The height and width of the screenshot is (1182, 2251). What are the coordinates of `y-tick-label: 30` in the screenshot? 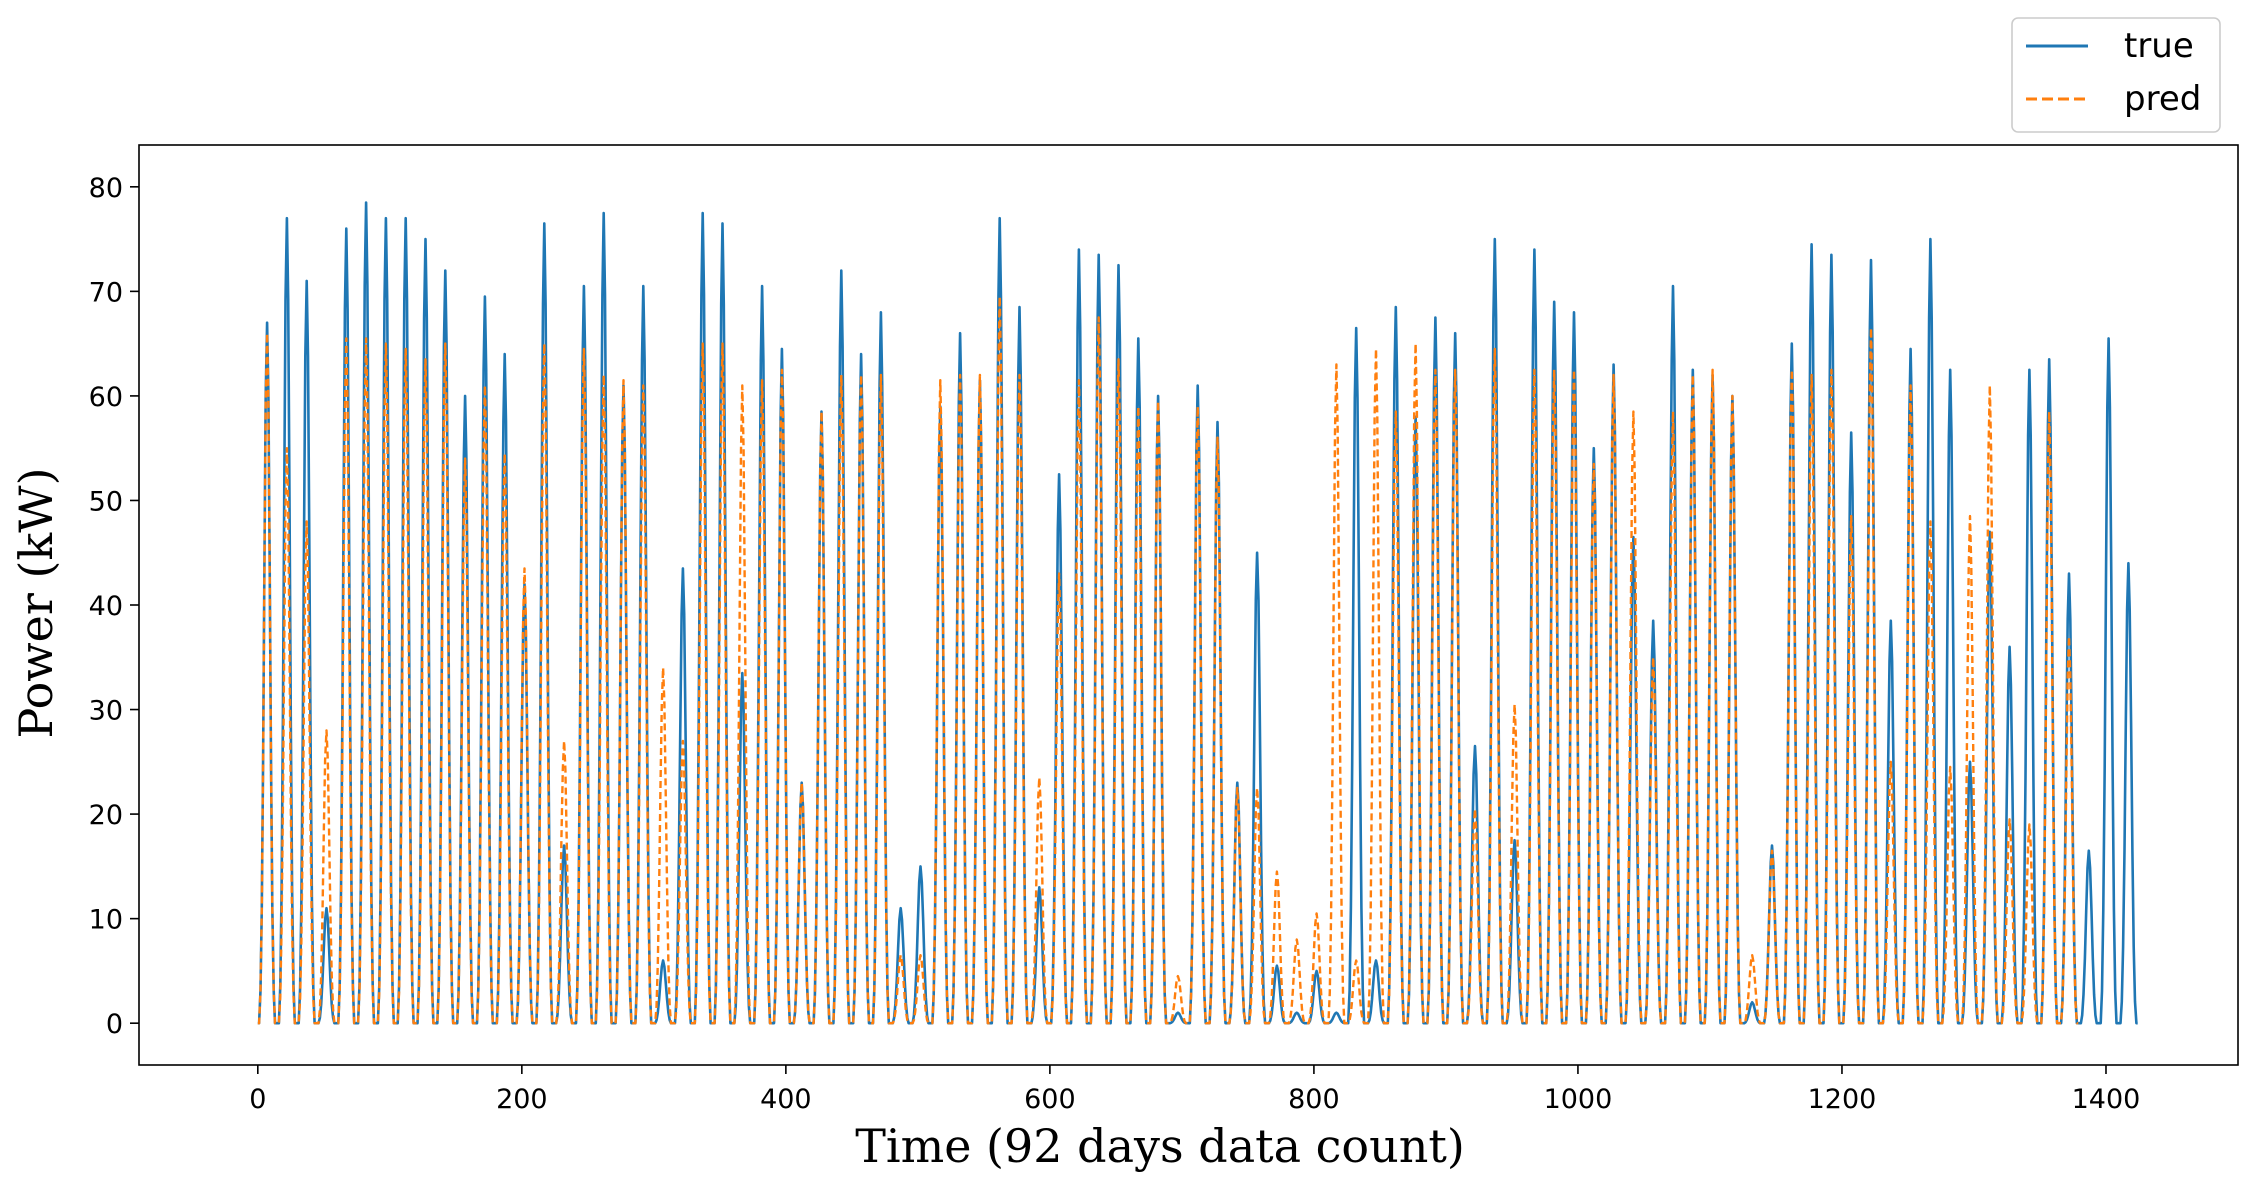 It's located at (106, 711).